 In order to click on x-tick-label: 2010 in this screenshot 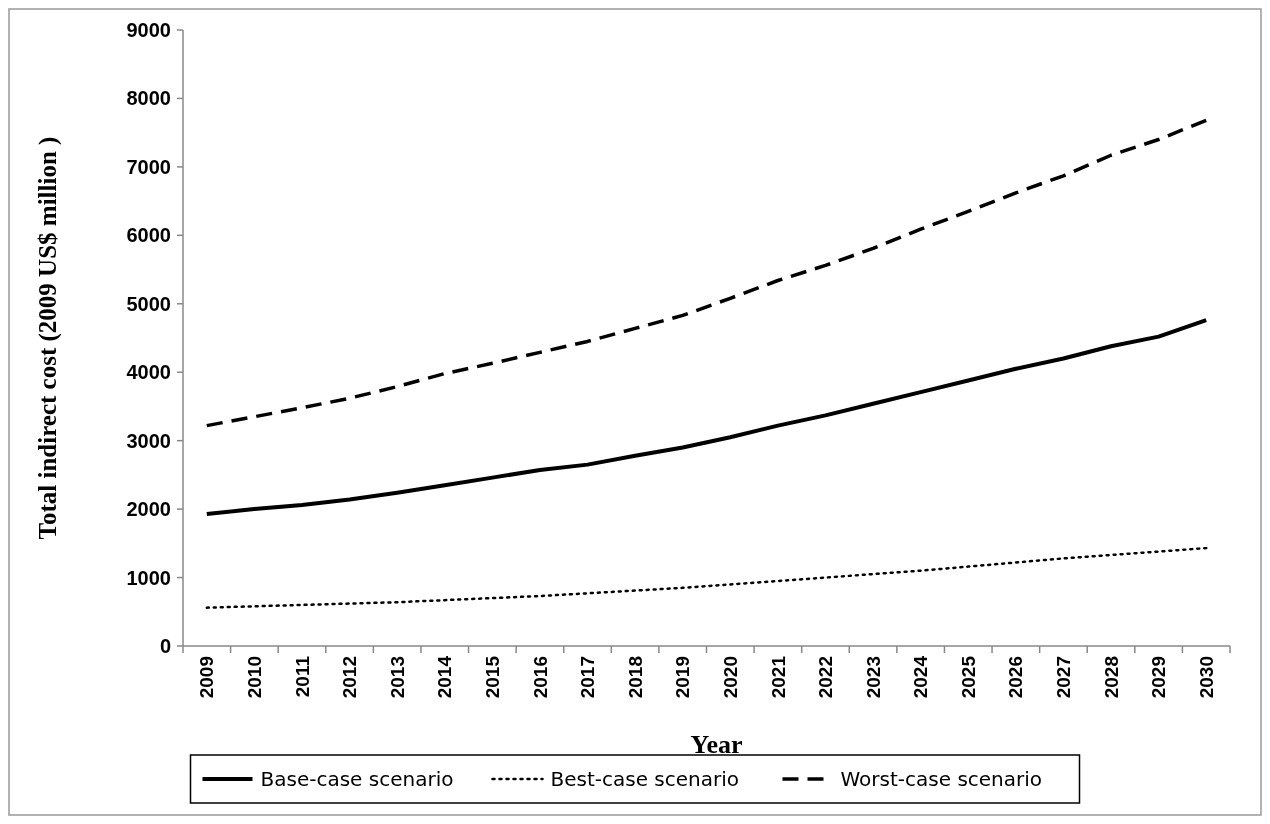, I will do `click(255, 677)`.